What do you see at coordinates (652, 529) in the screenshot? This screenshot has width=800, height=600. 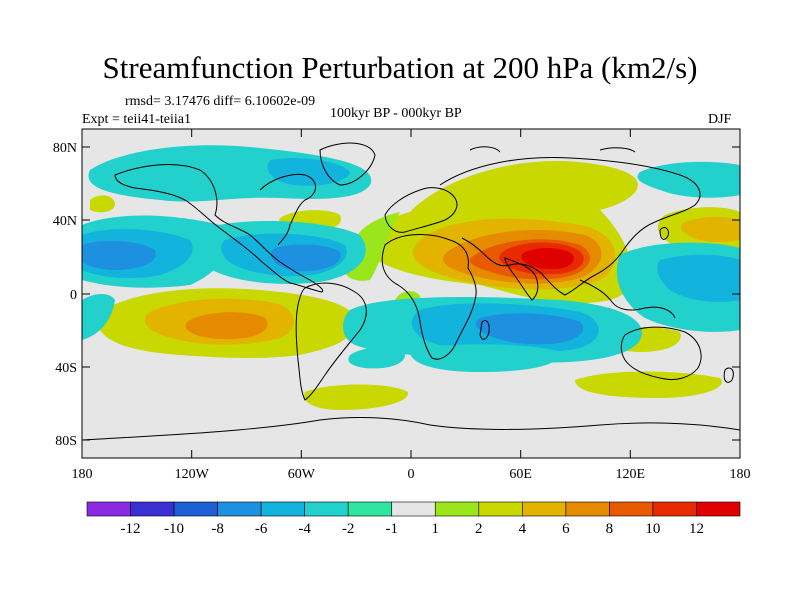 I see `colorbar-label: 10` at bounding box center [652, 529].